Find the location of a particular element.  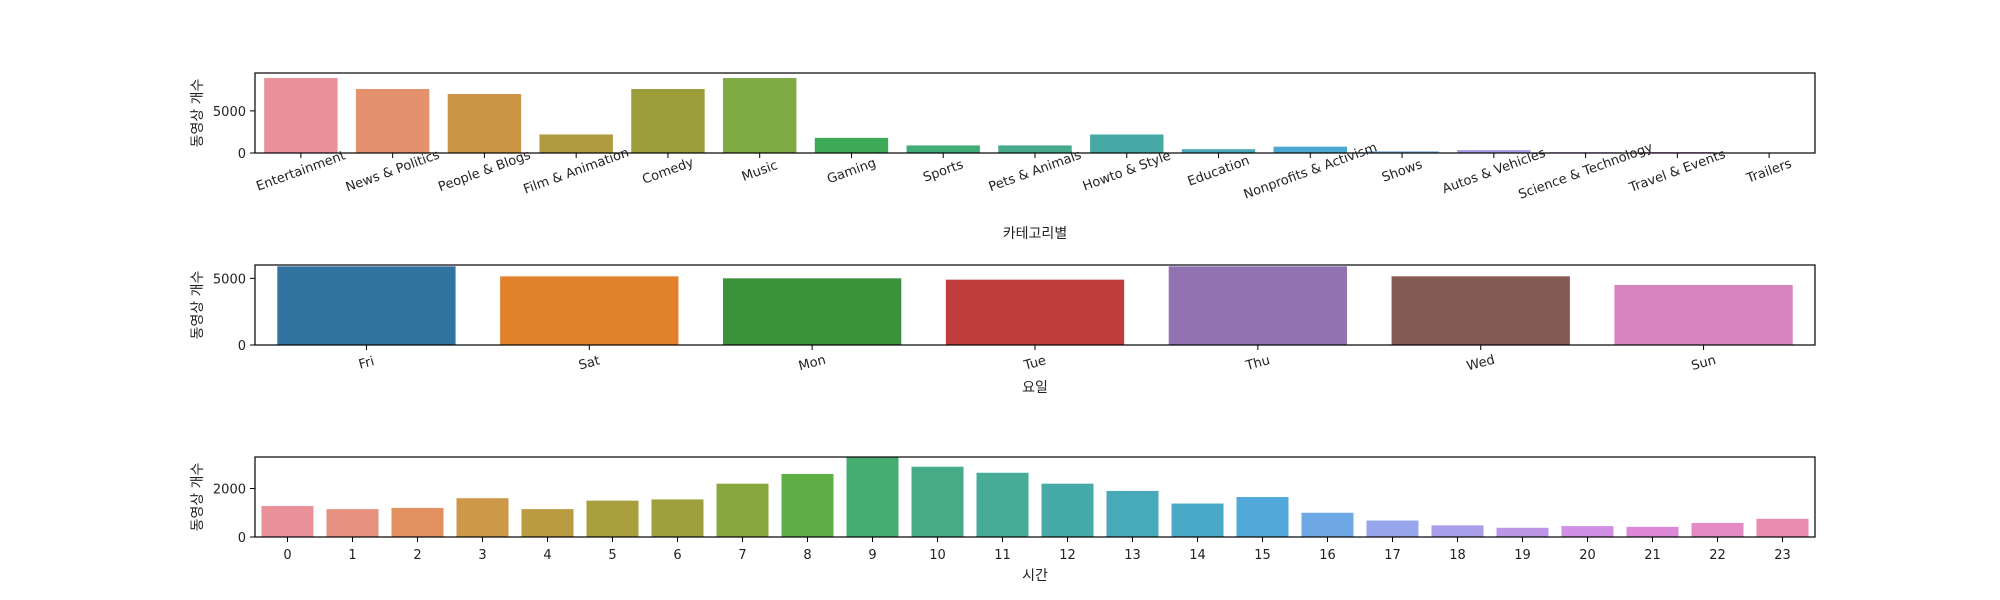

hour-xtick-label-7: 7 is located at coordinates (742, 555).